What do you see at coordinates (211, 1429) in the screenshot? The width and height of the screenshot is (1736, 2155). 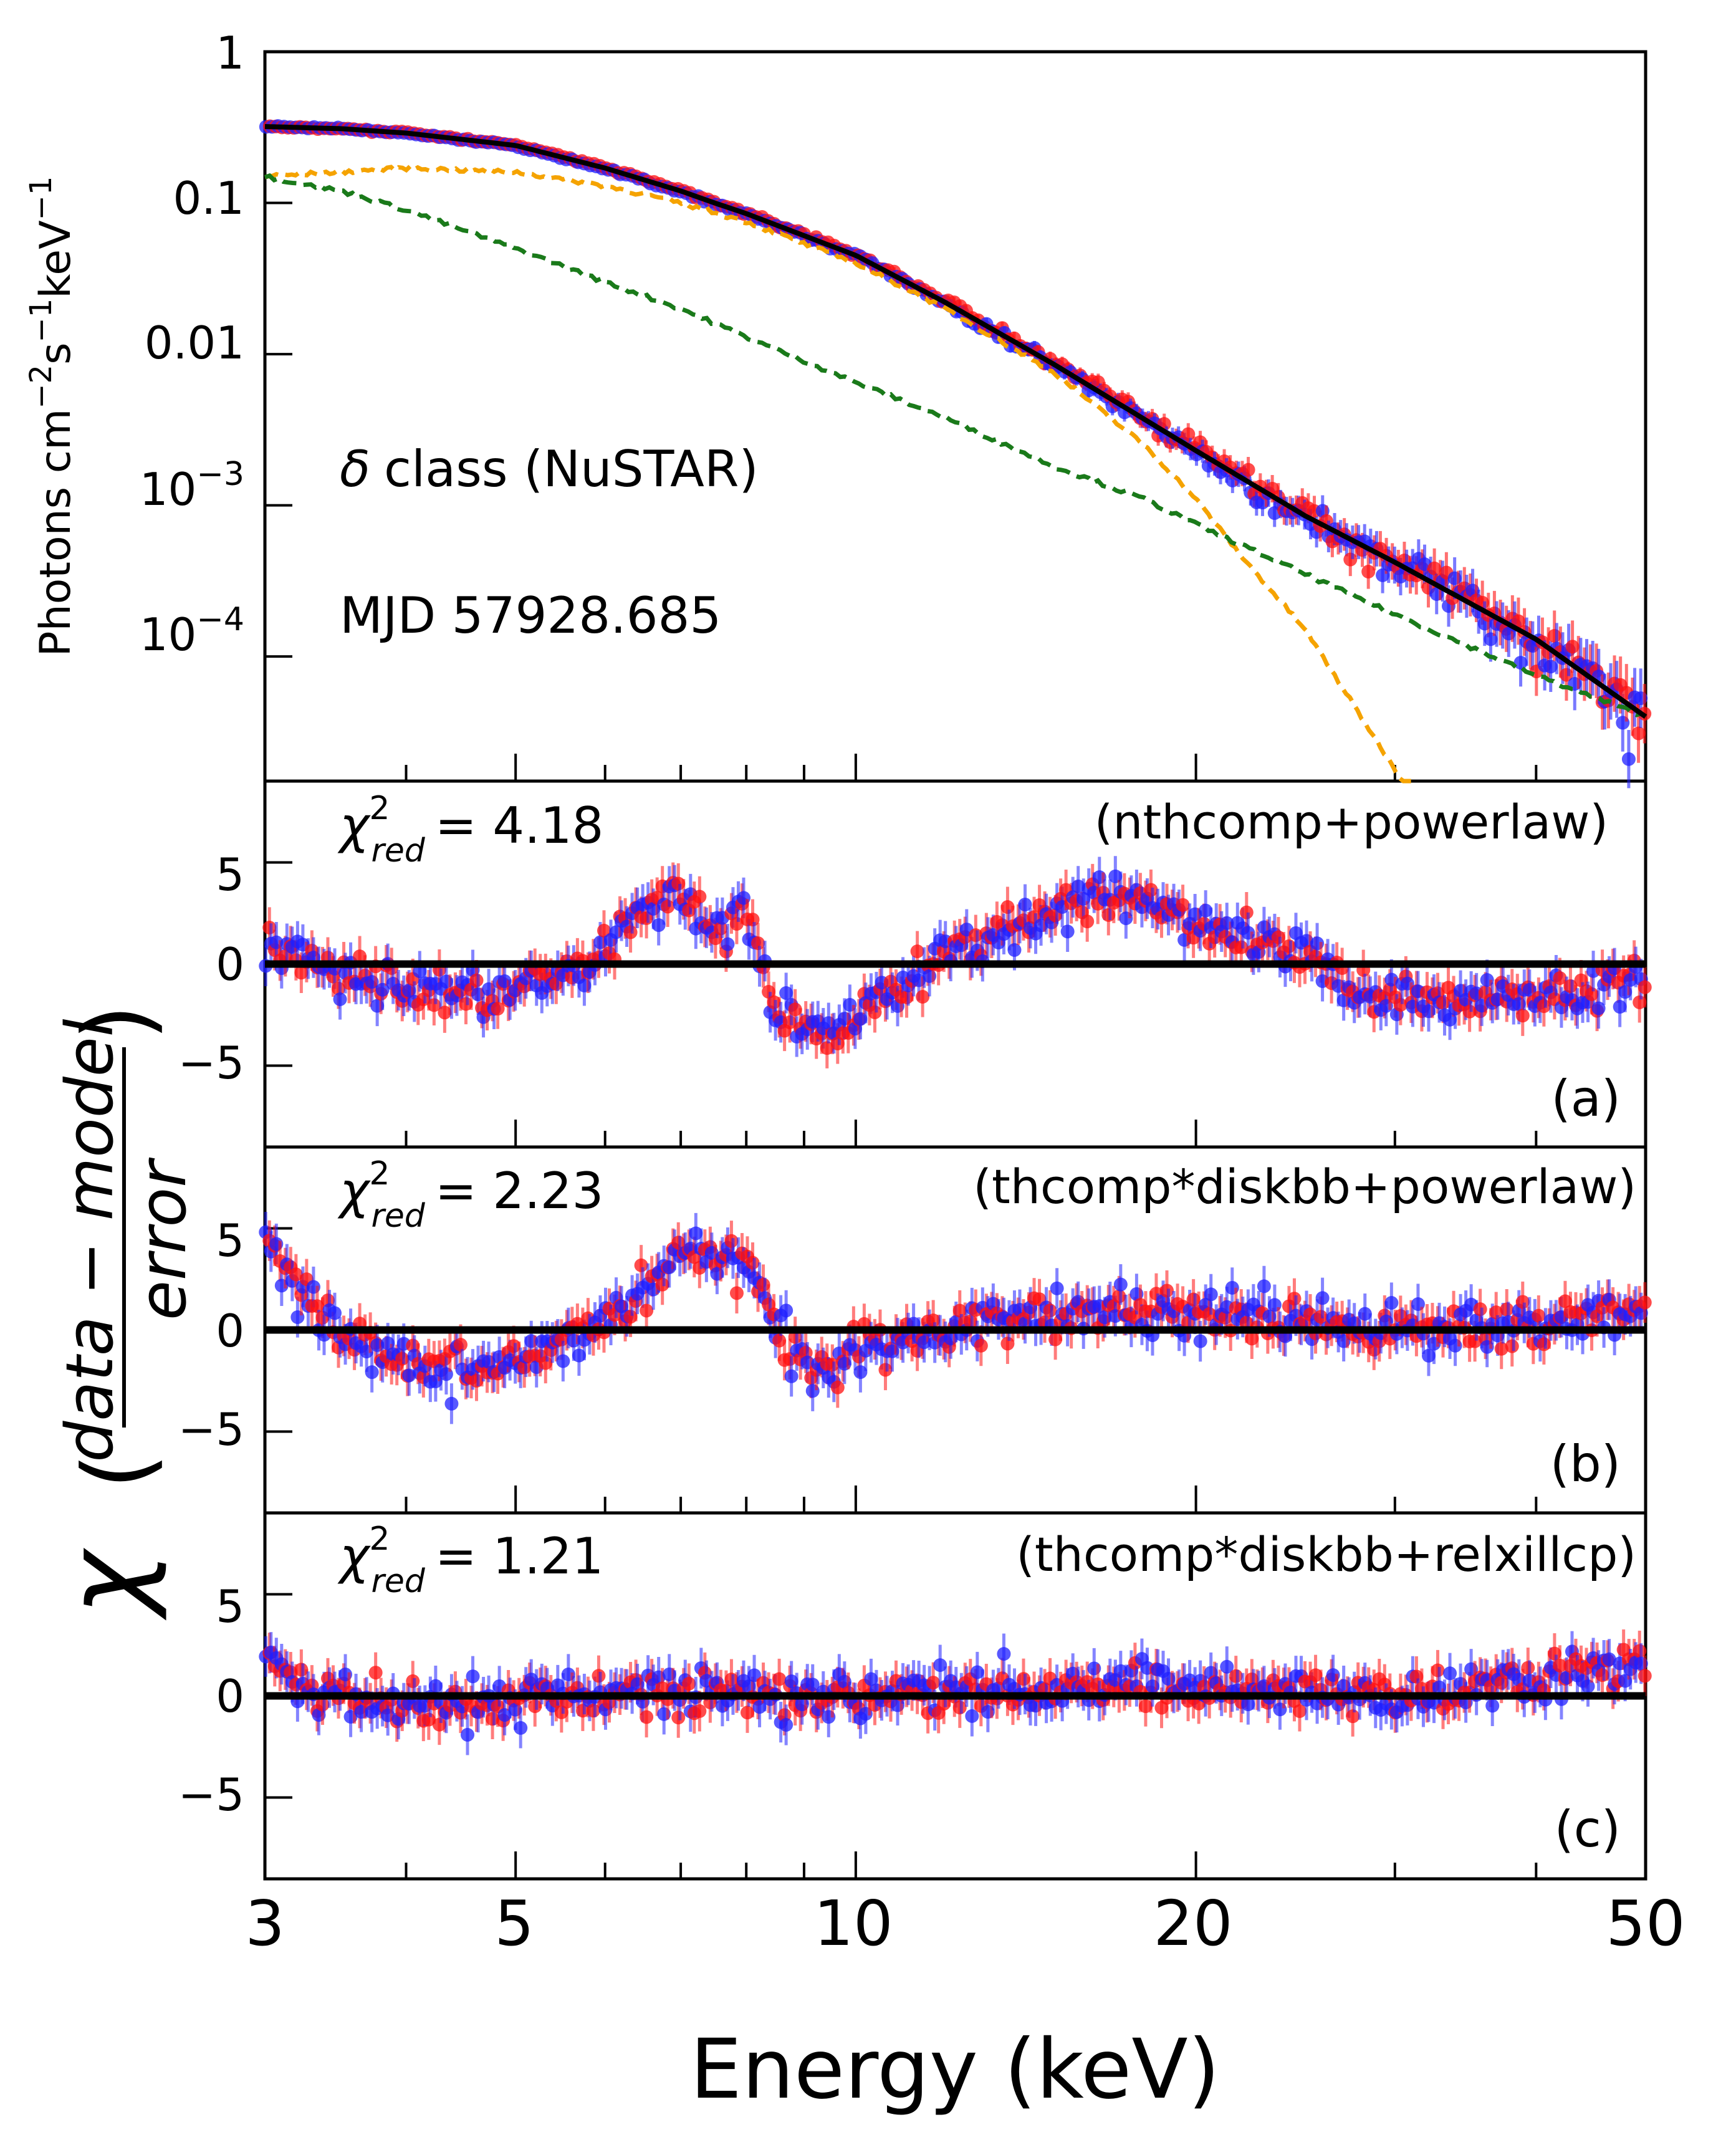 I see `res-b-tick-m5: −5` at bounding box center [211, 1429].